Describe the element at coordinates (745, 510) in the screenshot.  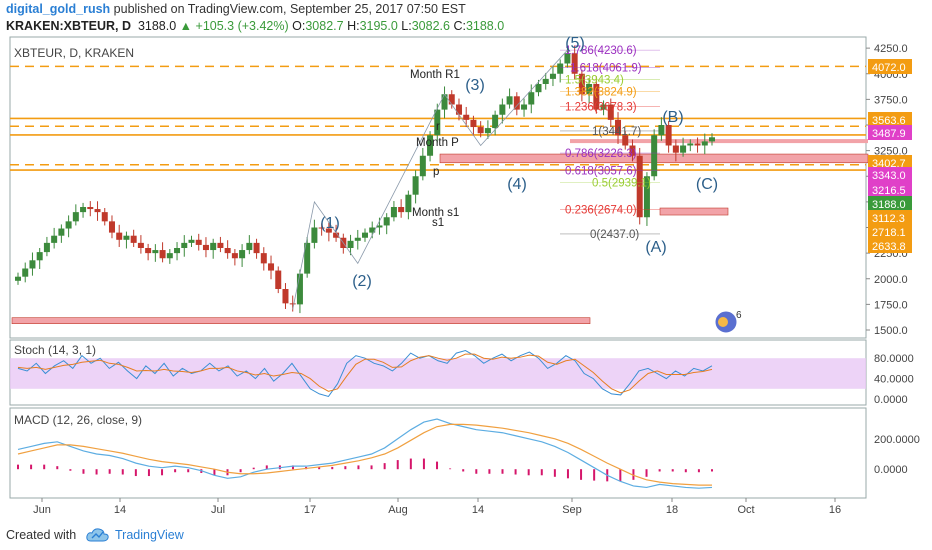
I see `x-tick-label: Oct` at that location.